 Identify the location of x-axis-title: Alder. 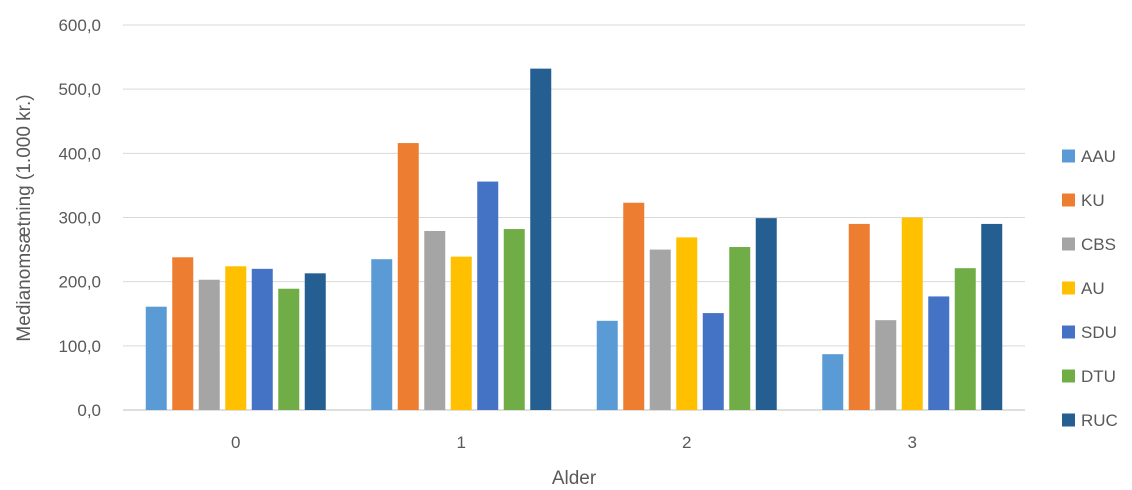
(574, 478).